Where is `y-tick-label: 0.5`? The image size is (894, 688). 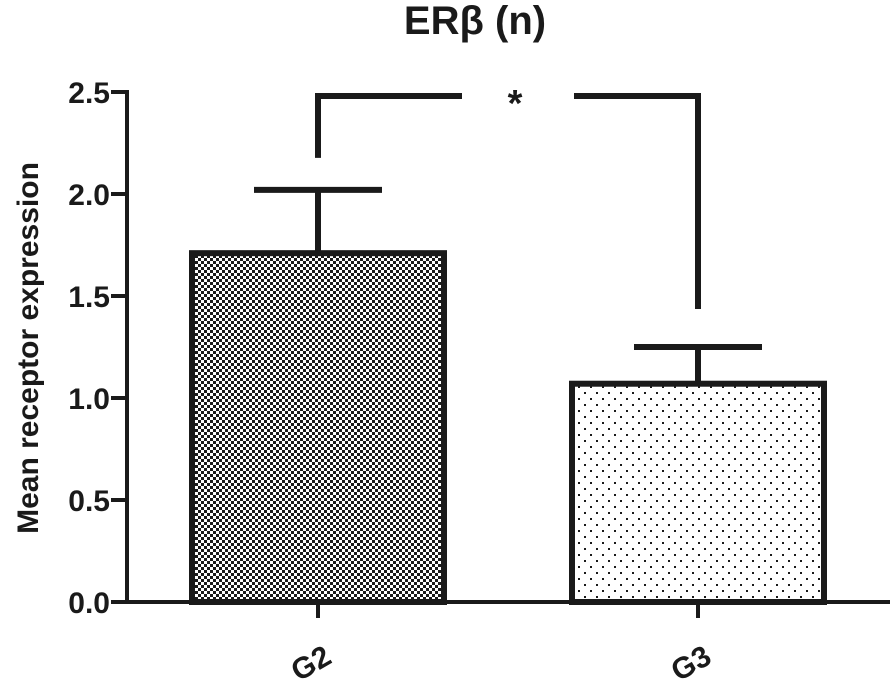 y-tick-label: 0.5 is located at coordinates (89, 501).